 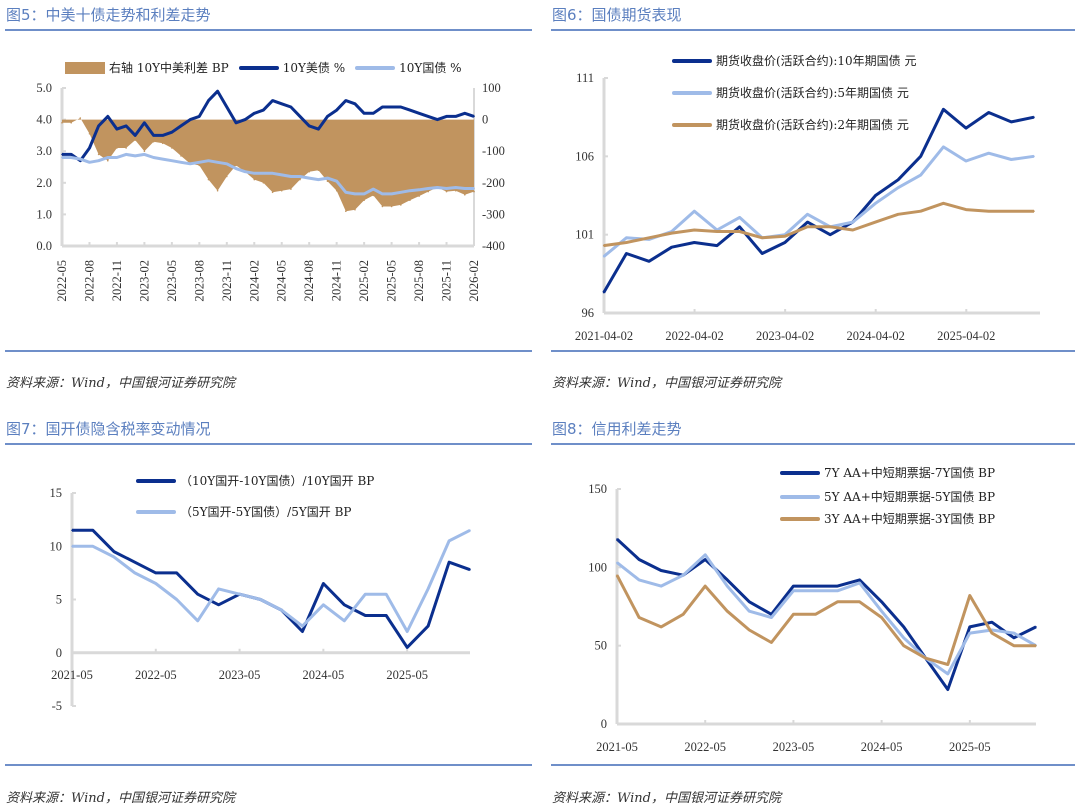 I want to click on fig8-y-tick-label: 0, so click(x=604, y=724).